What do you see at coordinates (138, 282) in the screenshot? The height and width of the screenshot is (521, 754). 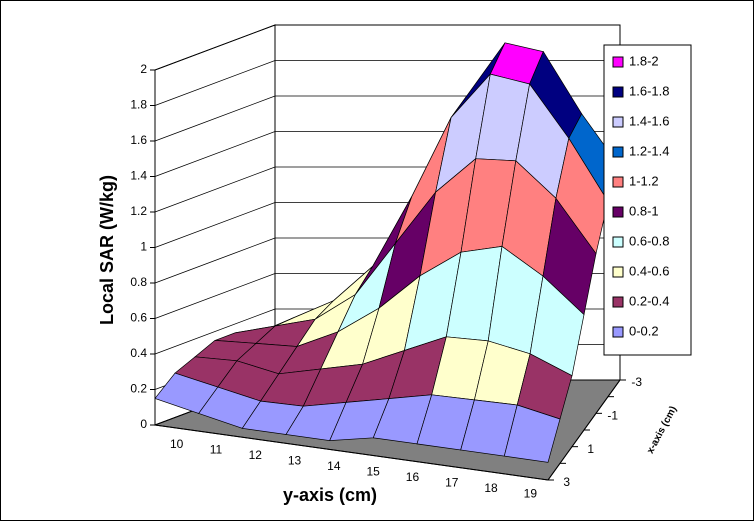 I see `z-tick-label: 0.8` at bounding box center [138, 282].